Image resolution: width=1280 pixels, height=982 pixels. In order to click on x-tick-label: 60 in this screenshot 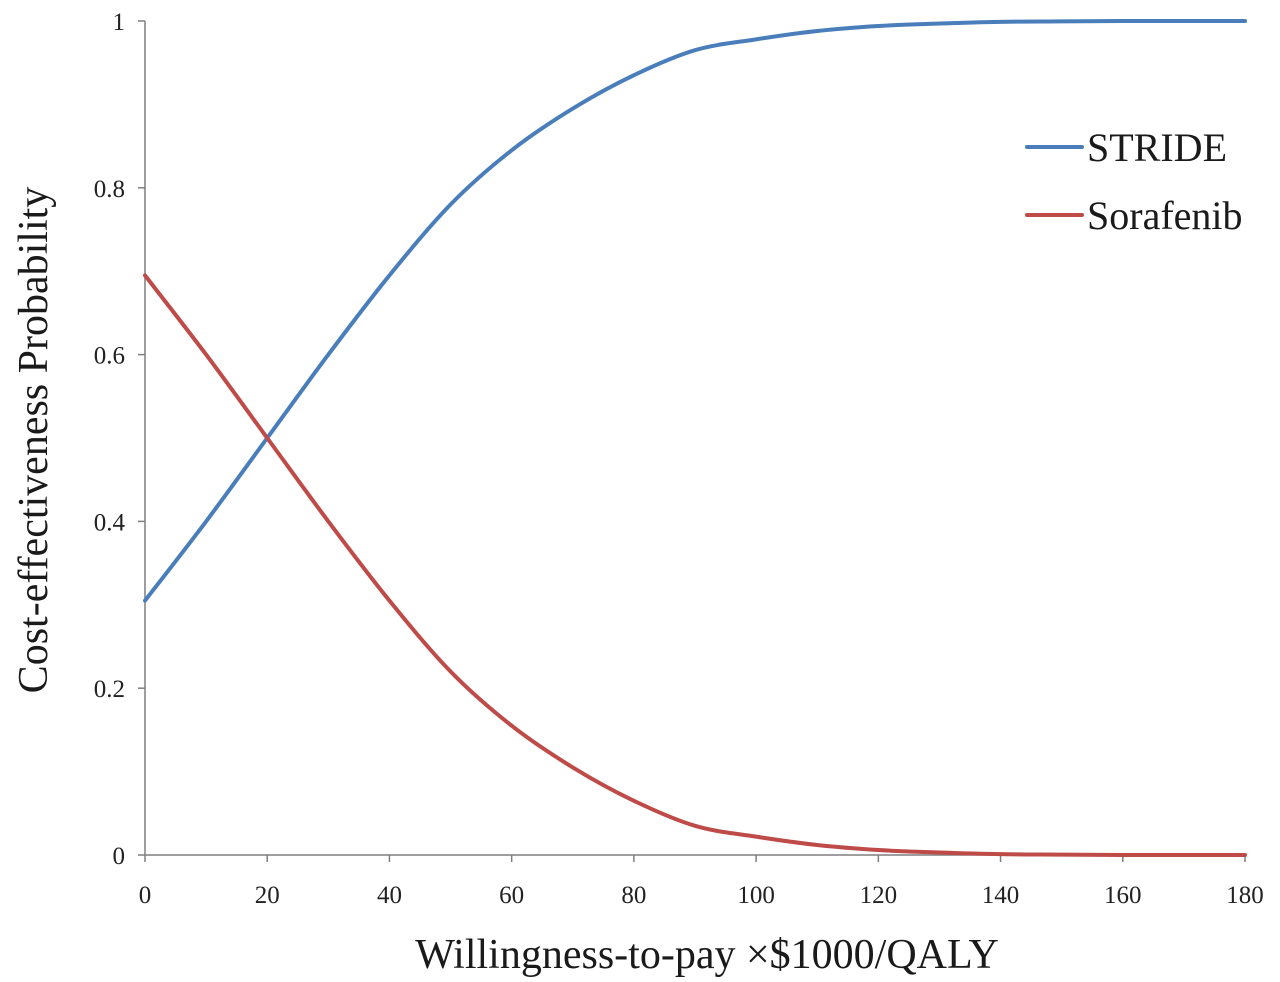, I will do `click(511, 895)`.